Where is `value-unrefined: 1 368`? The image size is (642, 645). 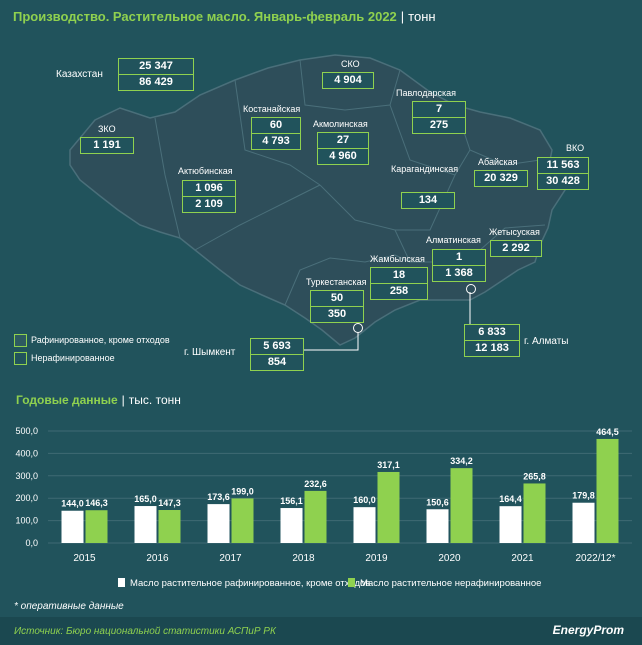
value-unrefined: 1 368 is located at coordinates (459, 273).